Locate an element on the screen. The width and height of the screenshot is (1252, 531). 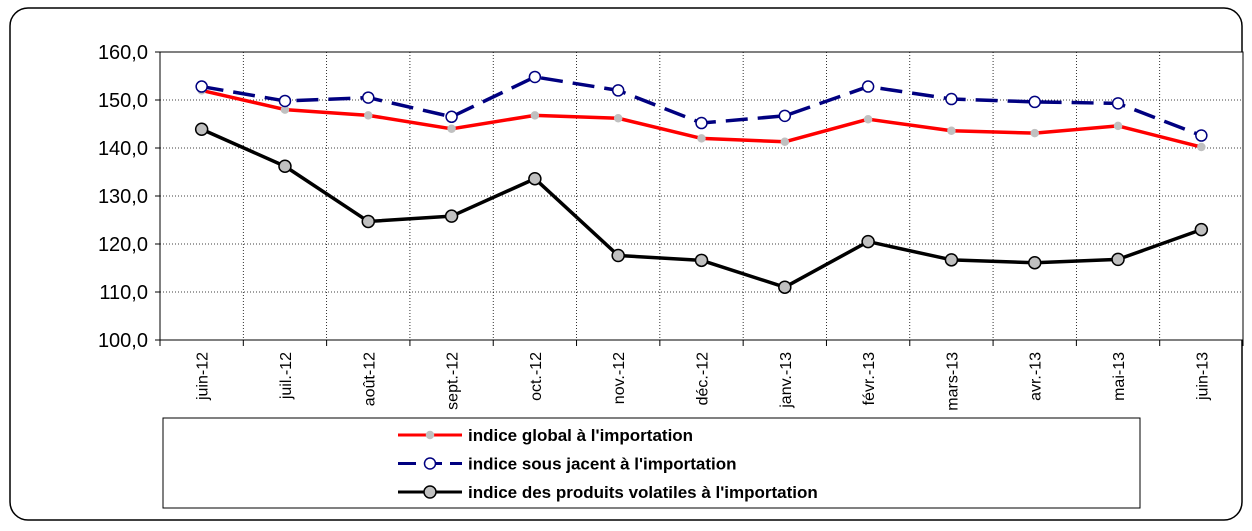
x-tick-label: nov.-12 is located at coordinates (619, 378).